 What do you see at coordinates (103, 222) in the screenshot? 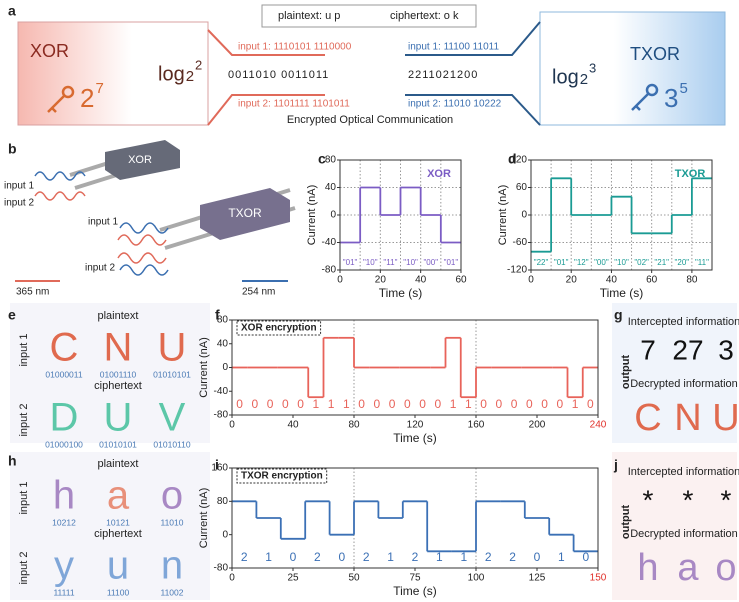
I see `input-label: input 1` at bounding box center [103, 222].